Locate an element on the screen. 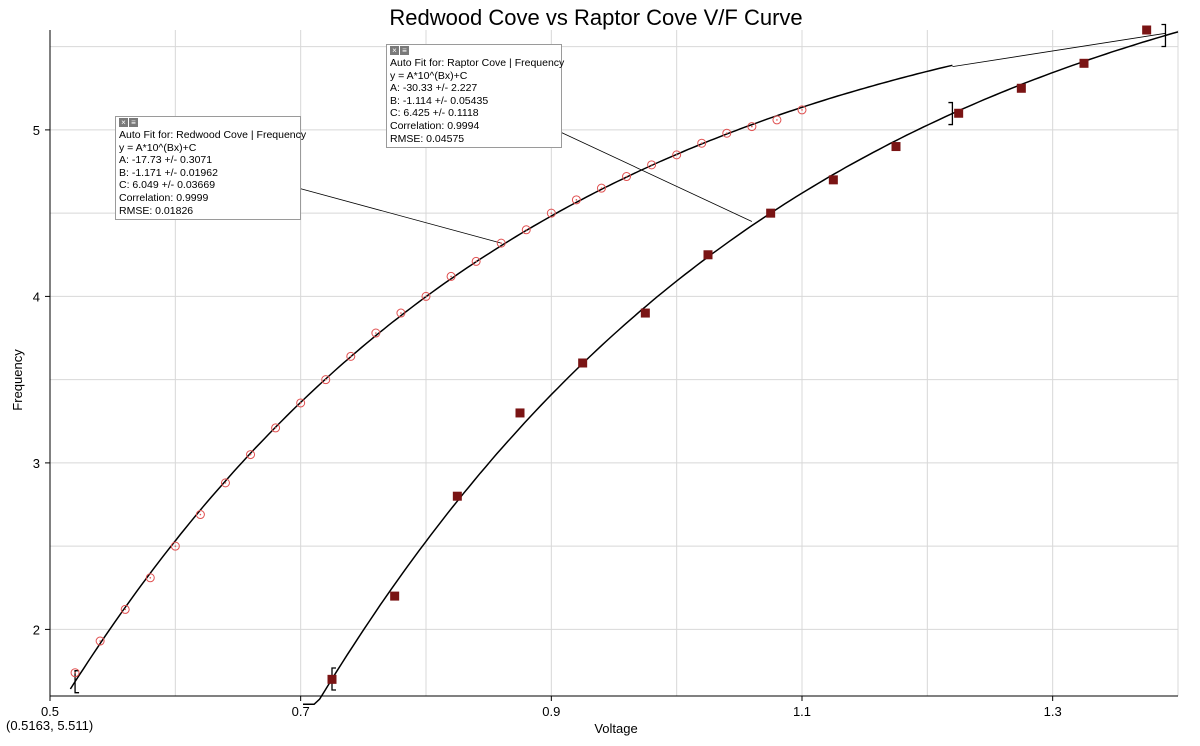 Image resolution: width=1200 pixels, height=746 pixels. x-tick-label: 0.5 is located at coordinates (50, 711).